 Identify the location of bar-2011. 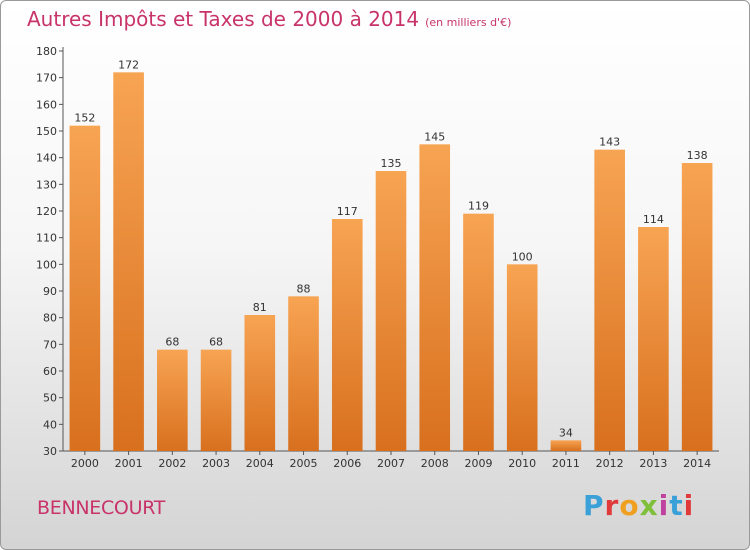
(566, 445).